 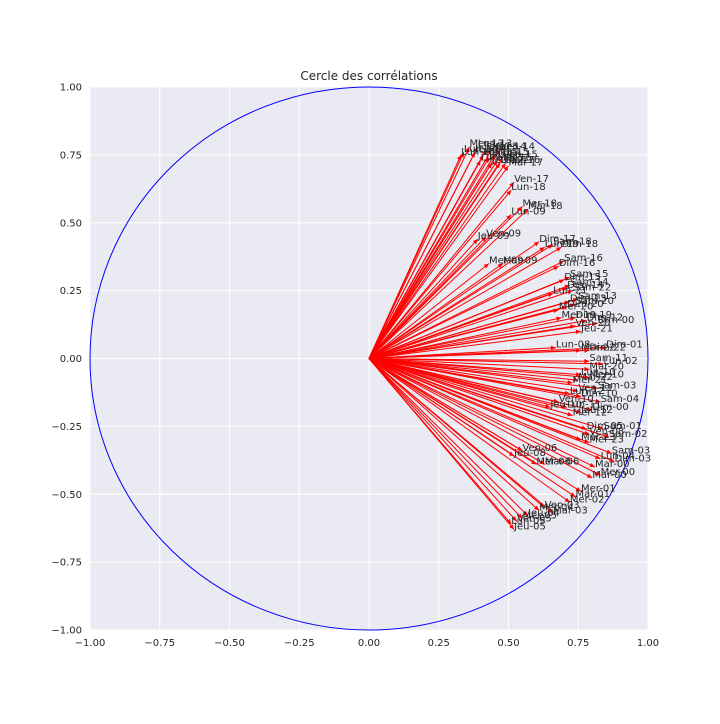 I want to click on vector-label: Dim-19, so click(x=593, y=315).